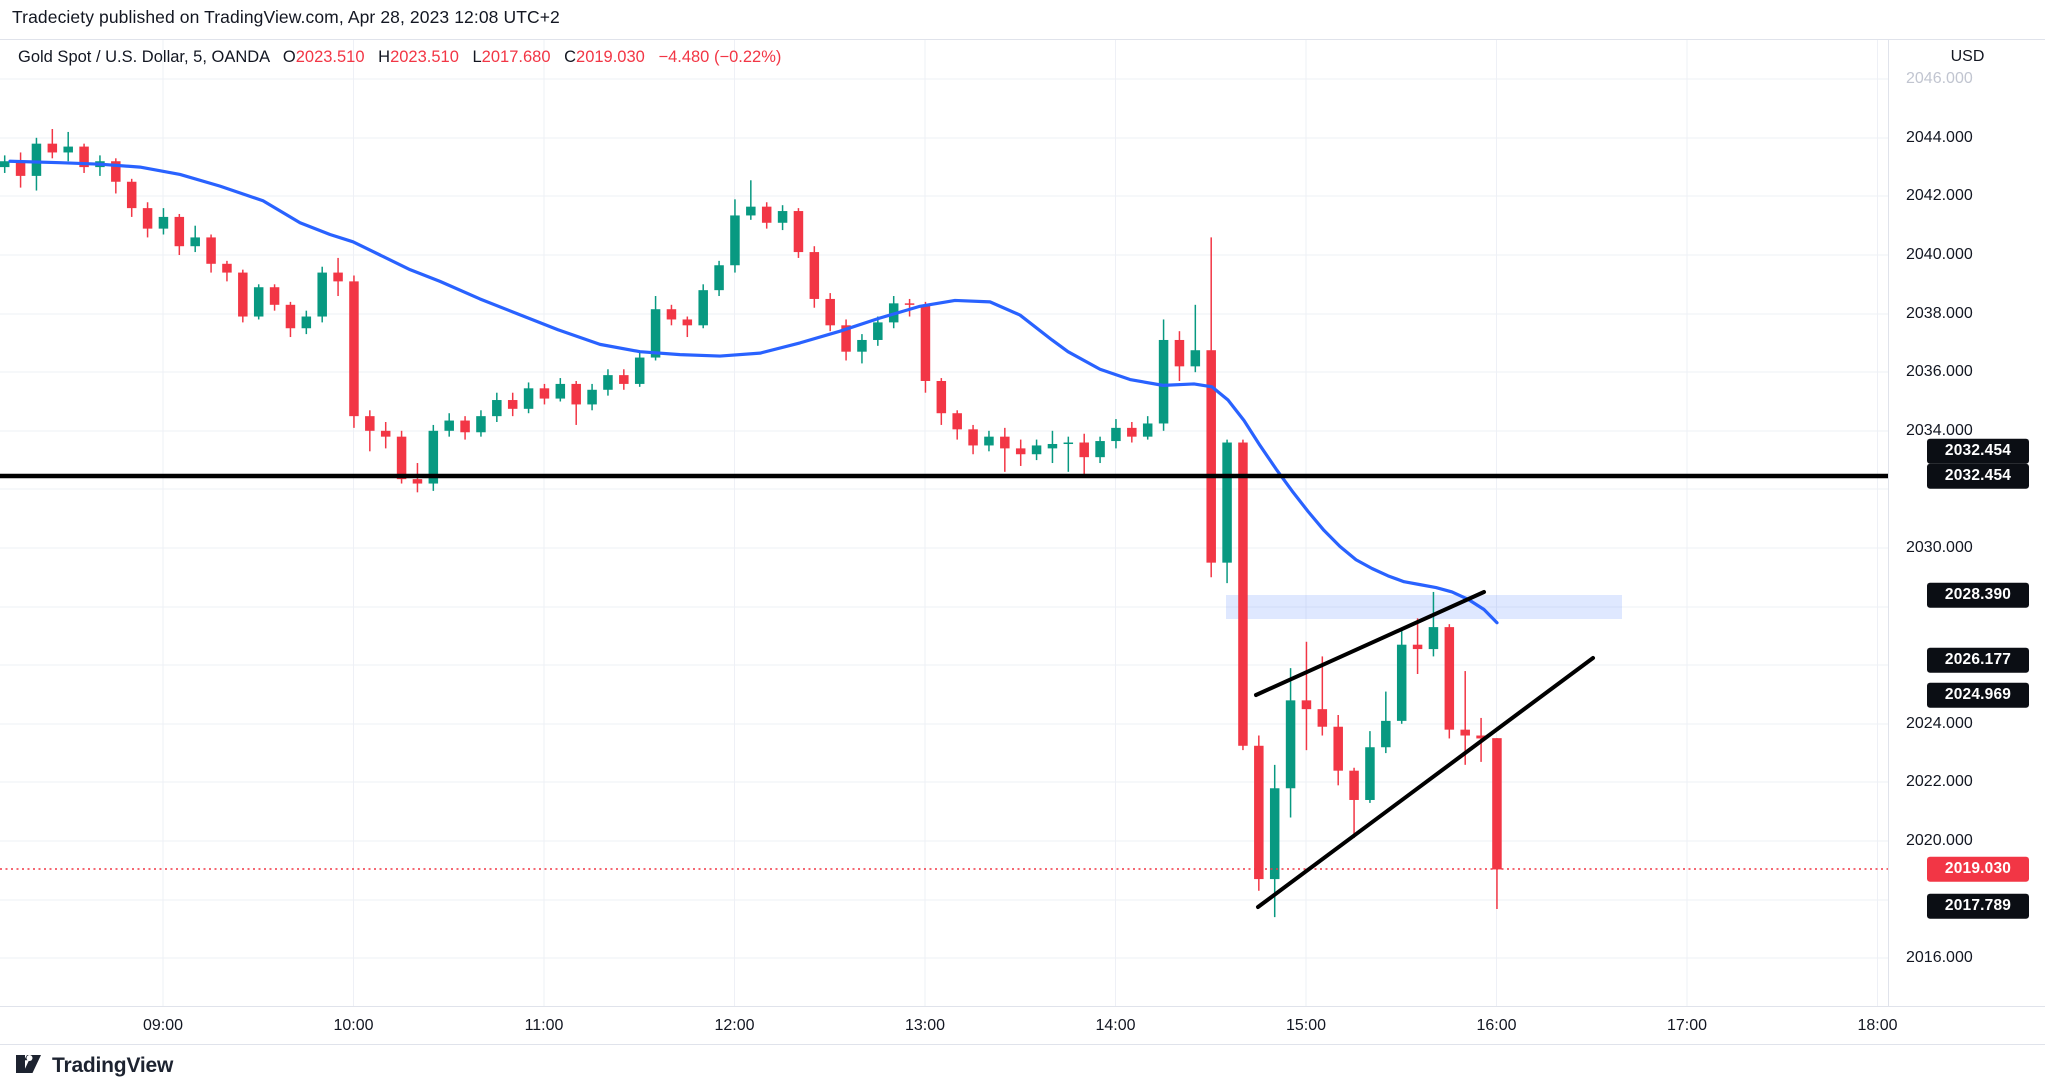 The width and height of the screenshot is (2045, 1092). Describe the element at coordinates (1978, 906) in the screenshot. I see `drawing-price-badge: 2017.789` at that location.